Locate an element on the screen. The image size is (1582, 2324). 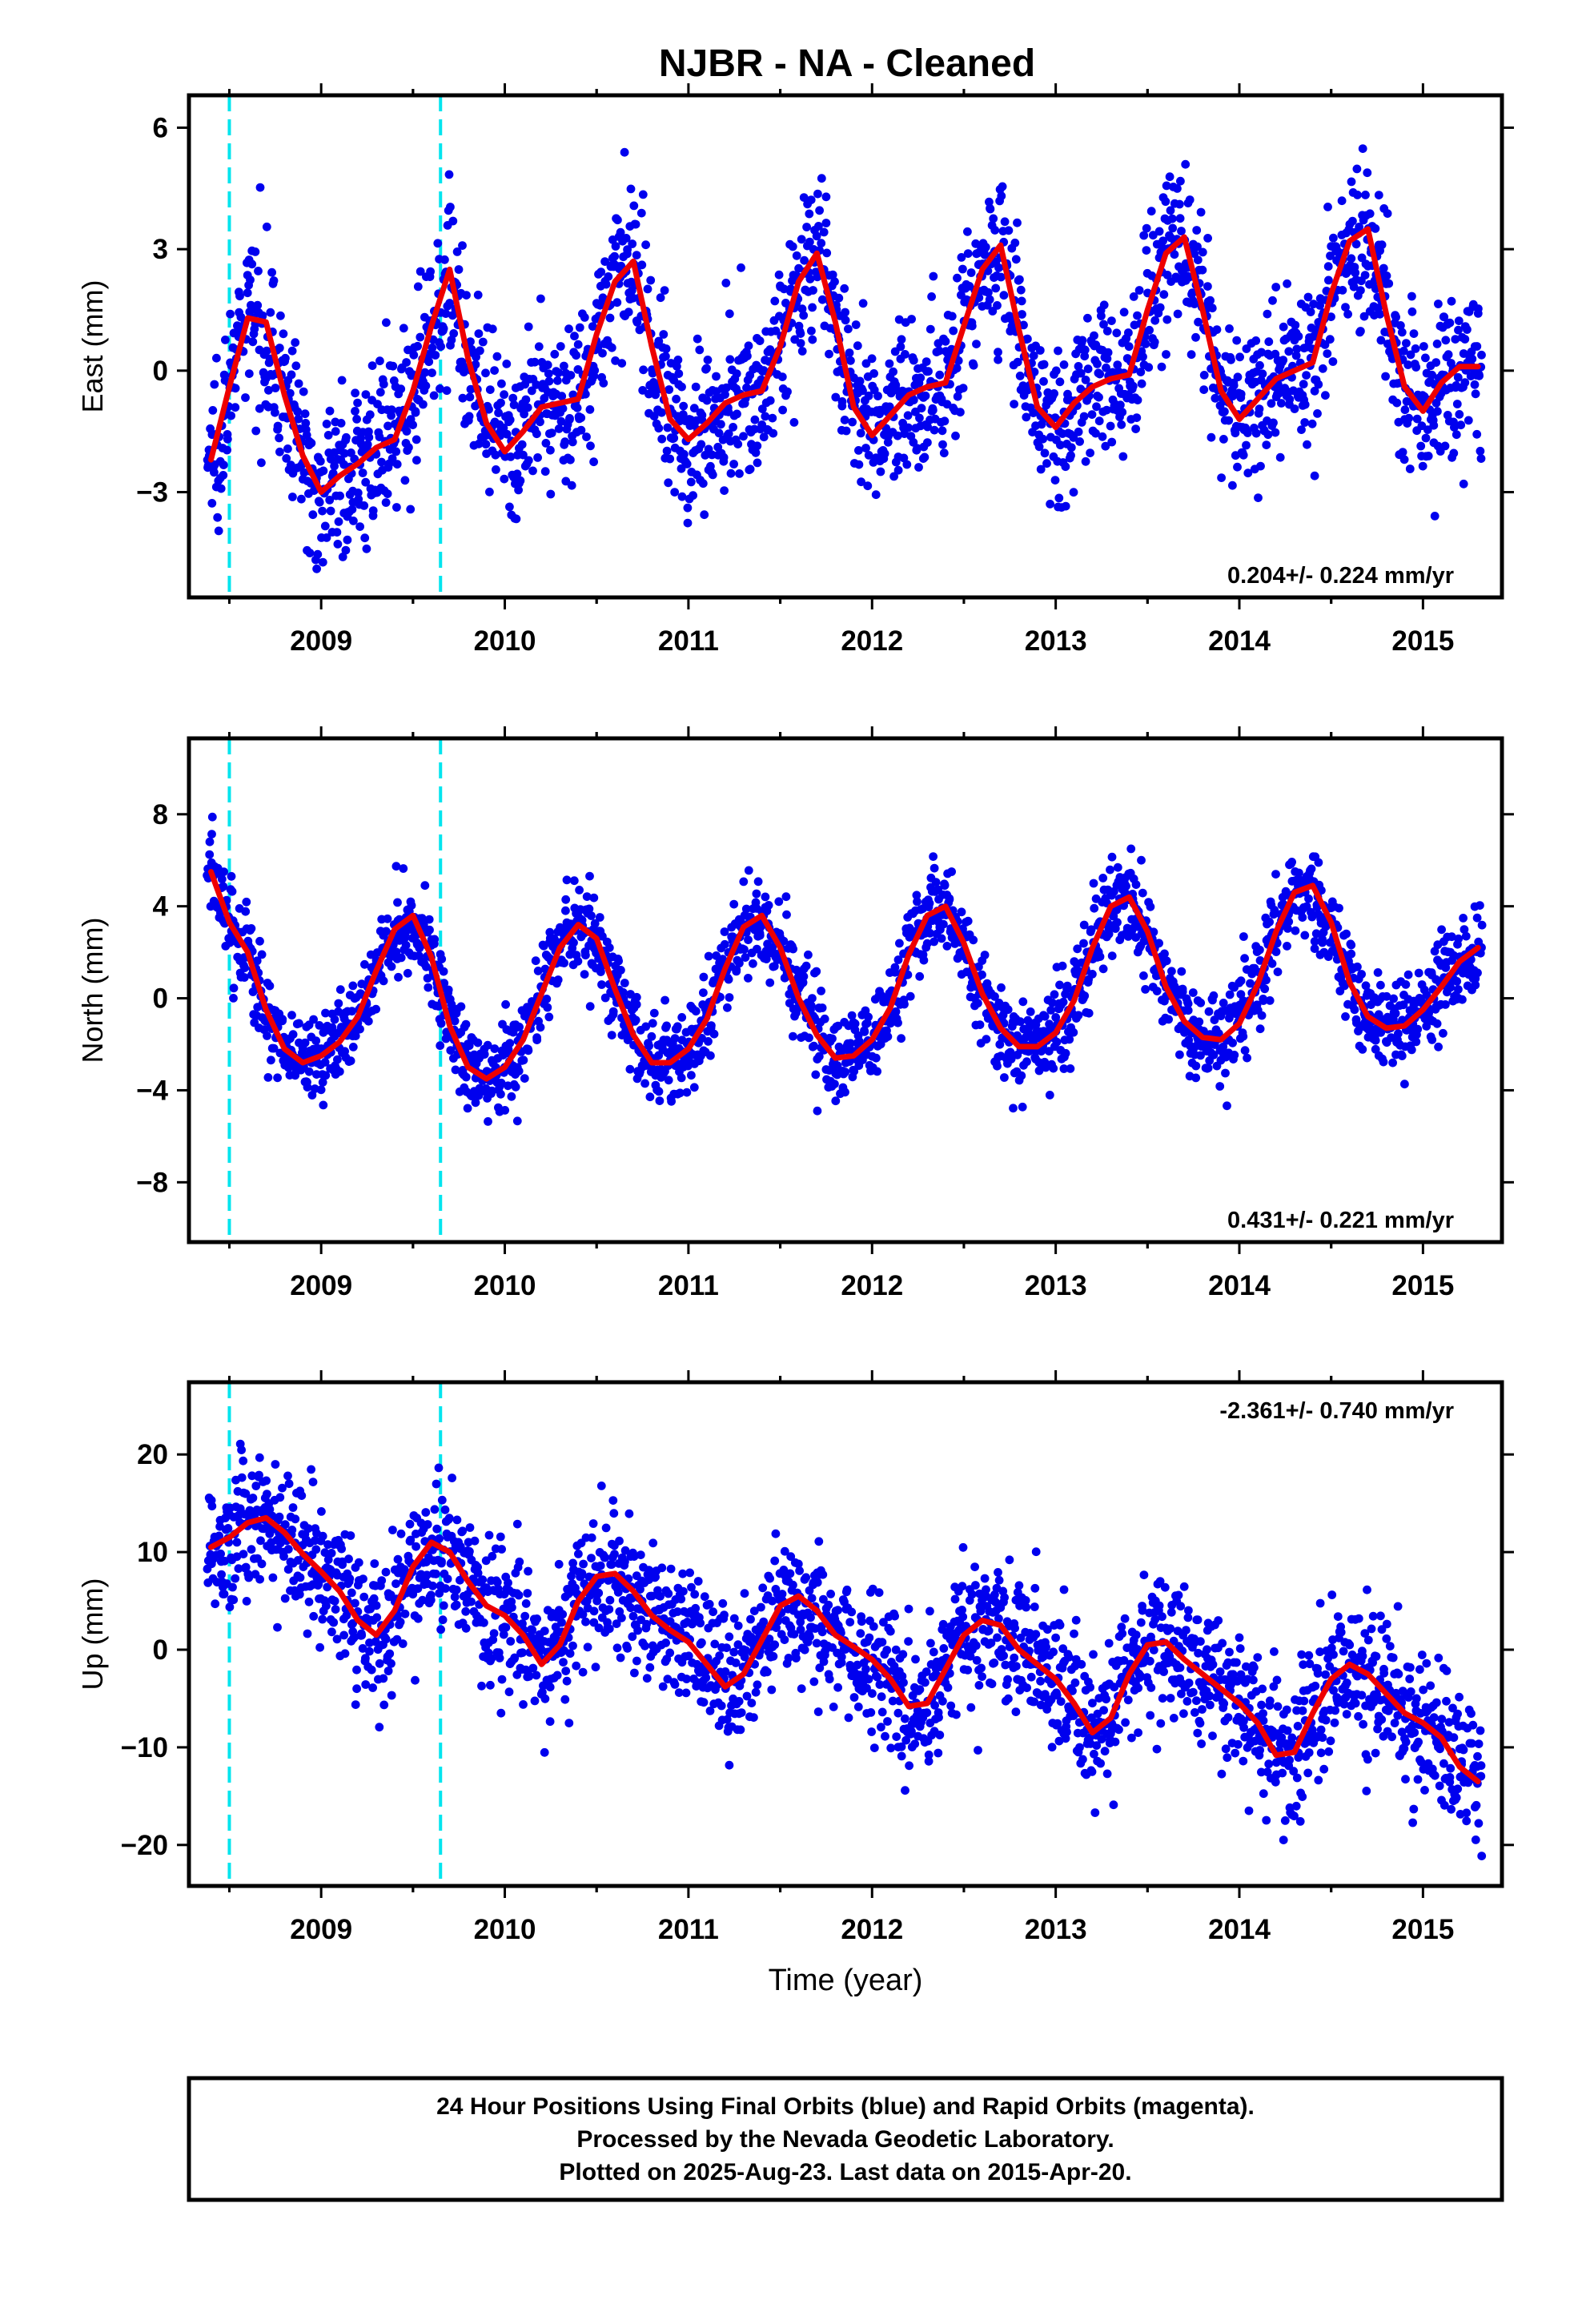
chart-title: NJBR - NA - Cleaned is located at coordinates (847, 63).